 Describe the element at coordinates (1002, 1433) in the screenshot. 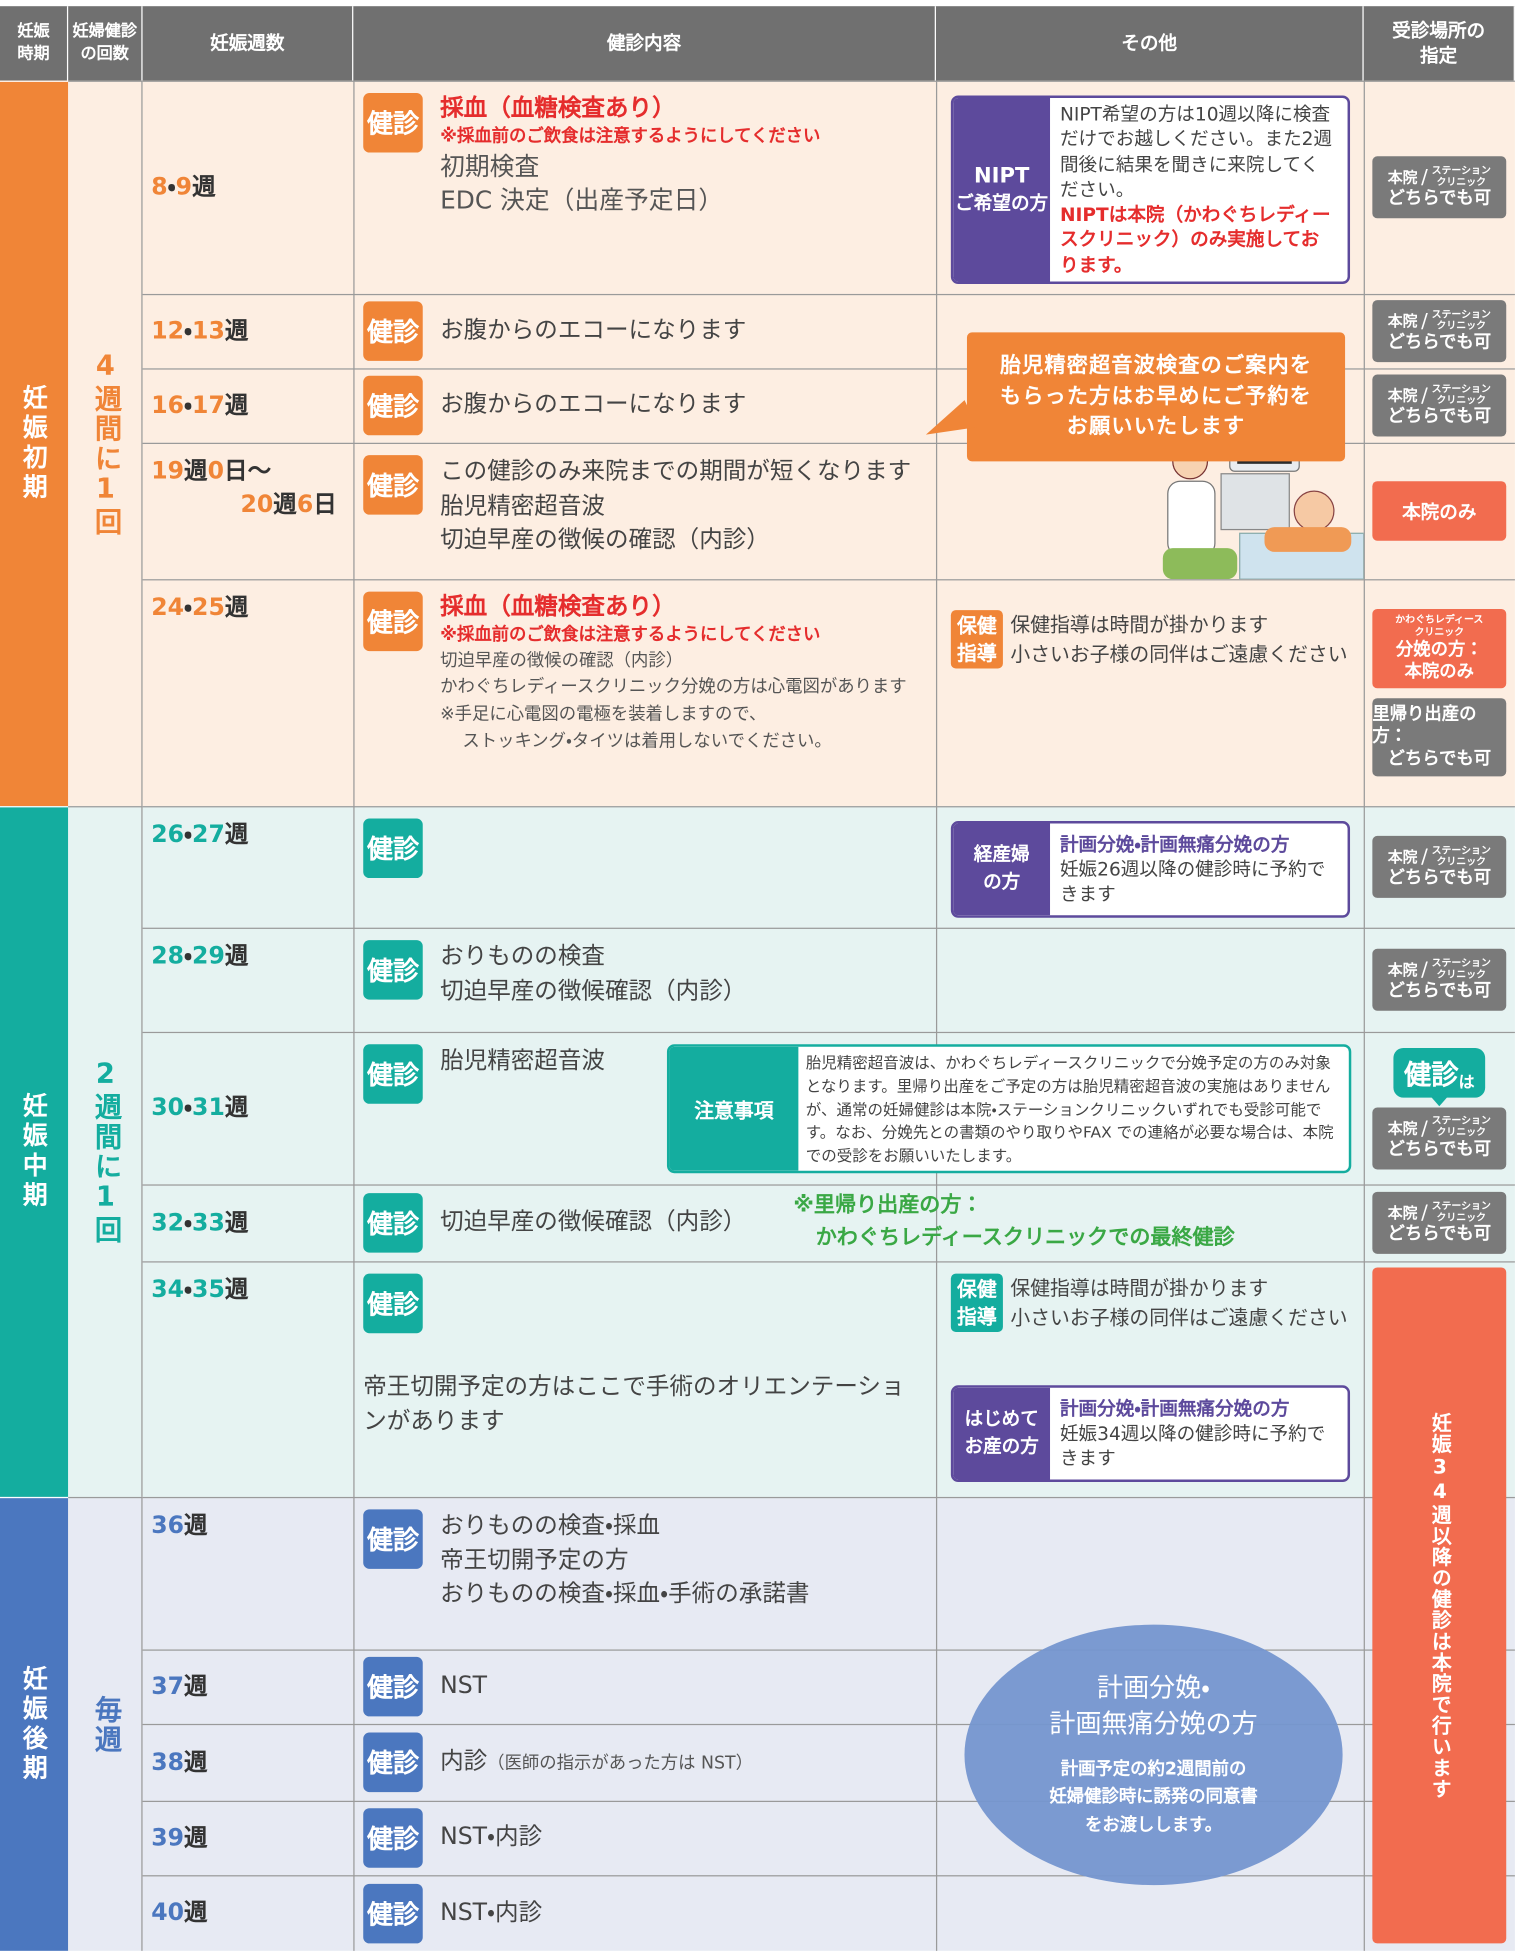

I see `info-label: はじめて お産の方` at that location.